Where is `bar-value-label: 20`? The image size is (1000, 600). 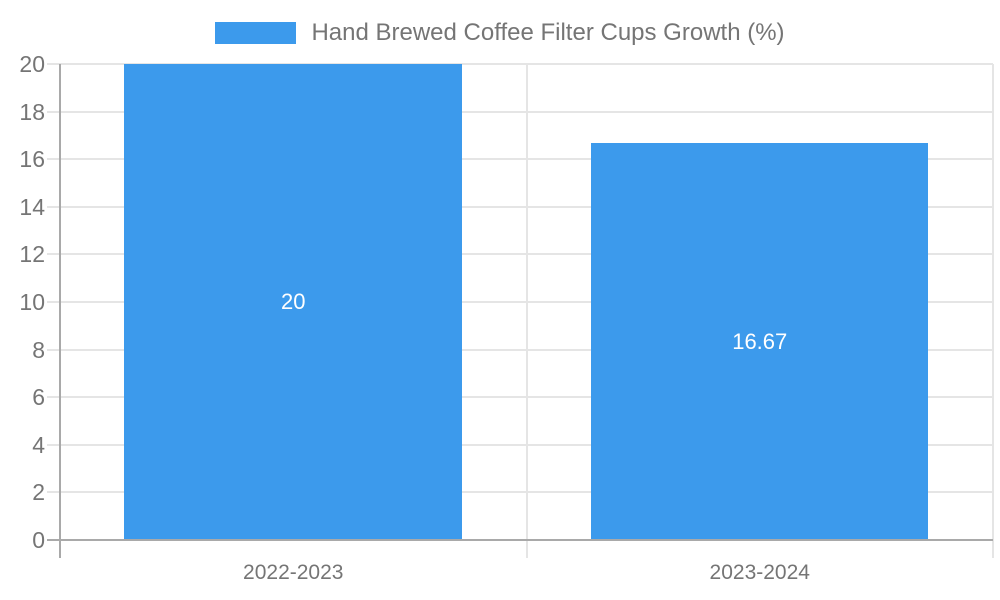 bar-value-label: 20 is located at coordinates (293, 301).